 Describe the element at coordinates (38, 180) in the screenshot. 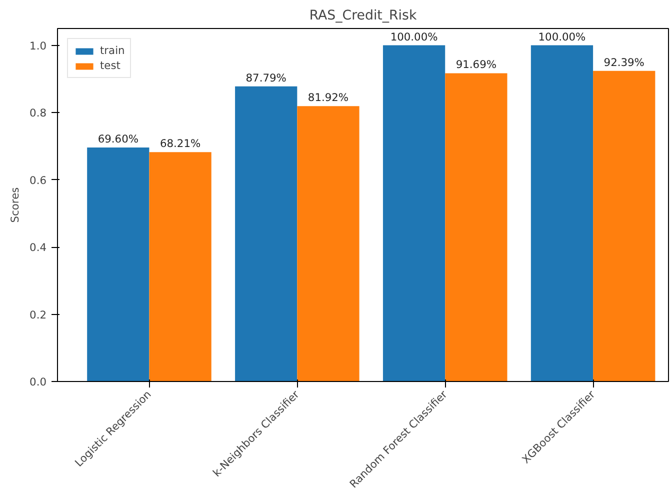

I see `y-tick-label: 0.6` at that location.